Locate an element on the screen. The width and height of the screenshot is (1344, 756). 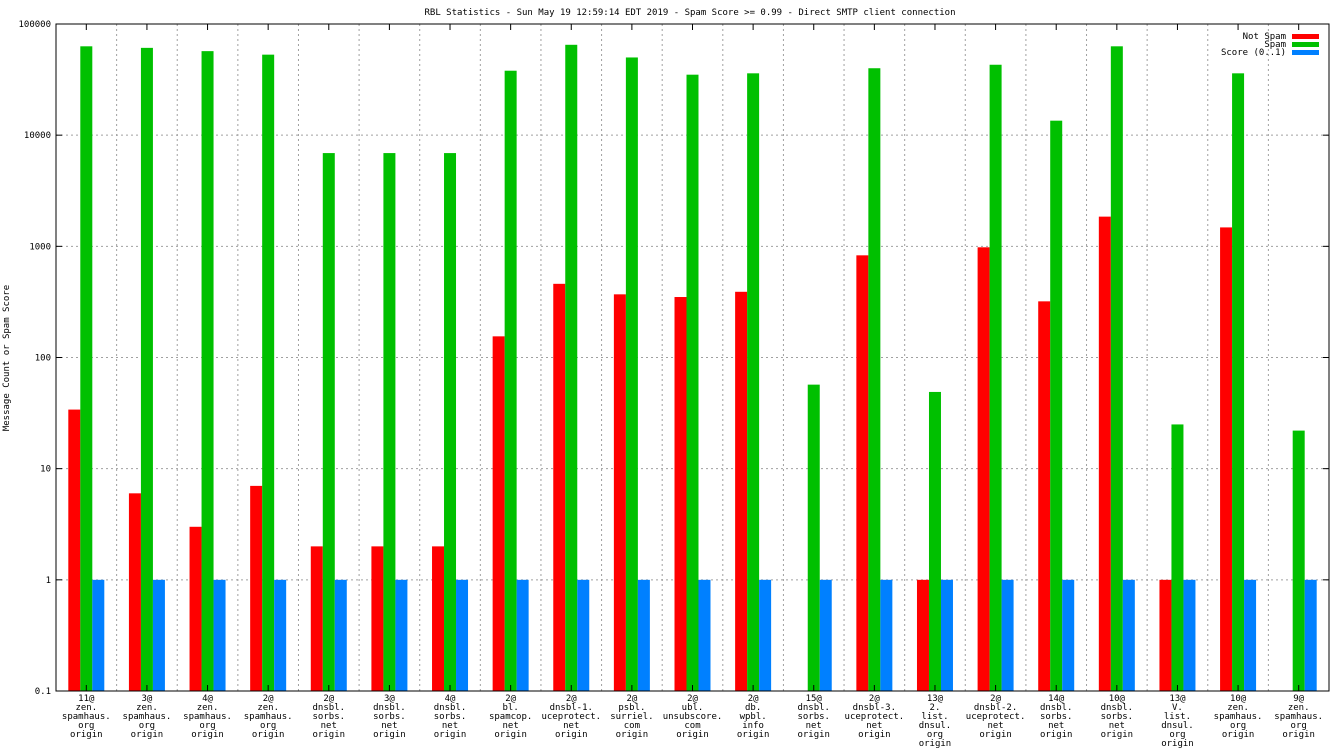
legend-label: Not Spam is located at coordinates (1264, 37).